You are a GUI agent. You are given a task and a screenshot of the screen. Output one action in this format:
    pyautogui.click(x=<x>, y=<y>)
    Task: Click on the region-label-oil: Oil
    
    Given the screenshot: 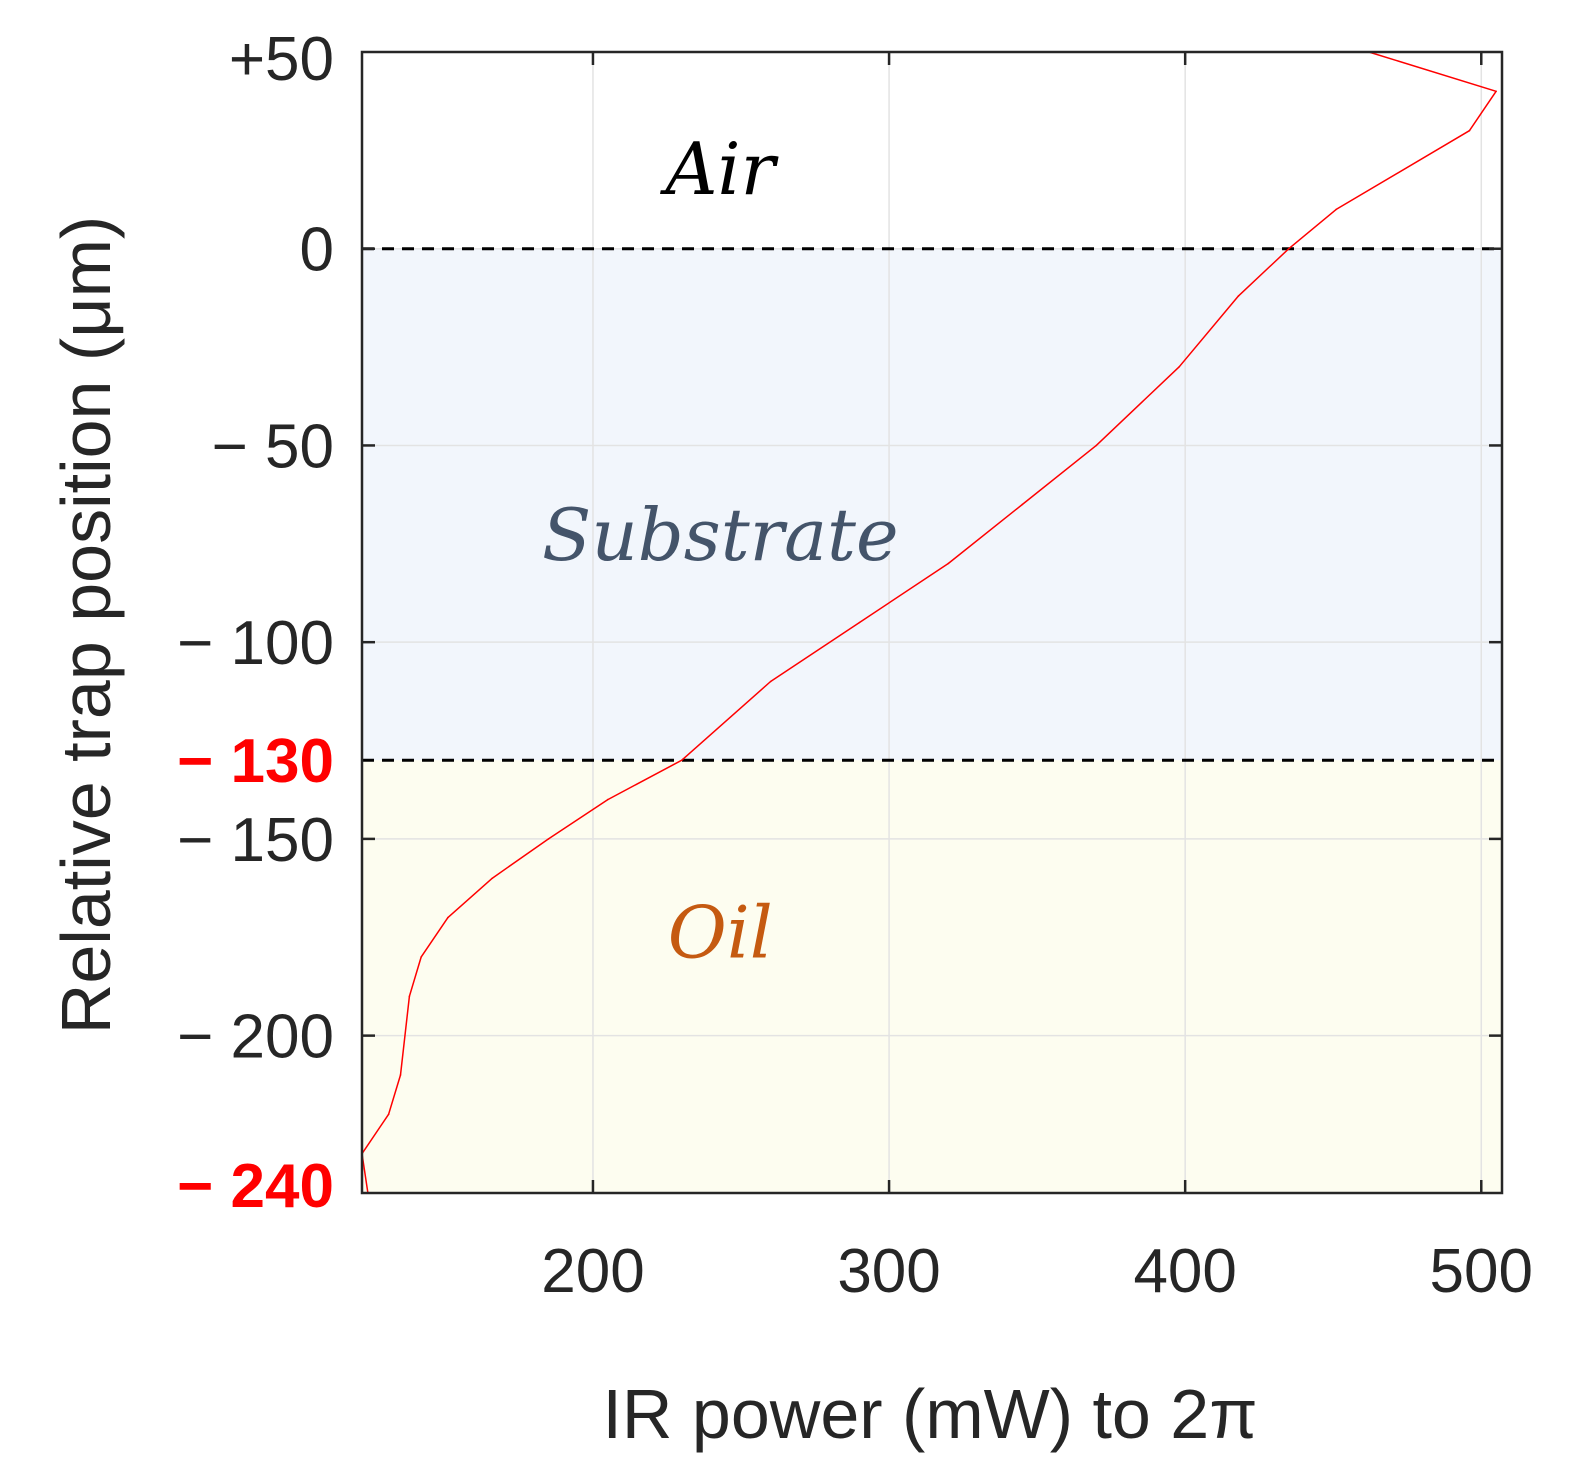 What is the action you would take?
    pyautogui.click(x=720, y=932)
    